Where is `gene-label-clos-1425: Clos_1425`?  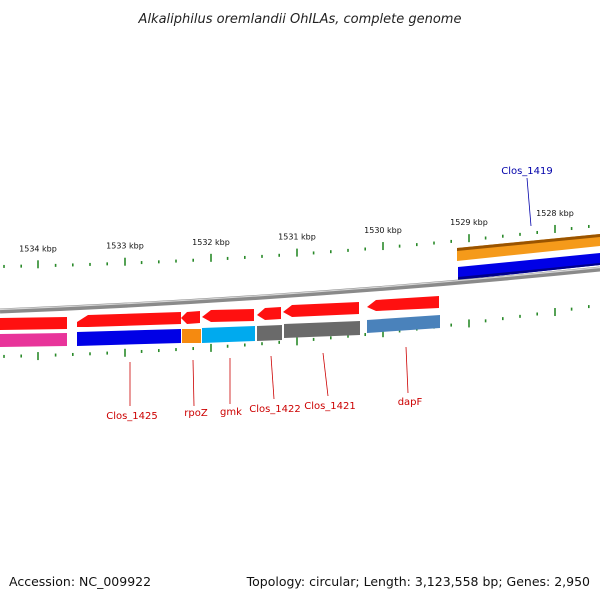
gene-label-clos-1425: Clos_1425 is located at coordinates (132, 416).